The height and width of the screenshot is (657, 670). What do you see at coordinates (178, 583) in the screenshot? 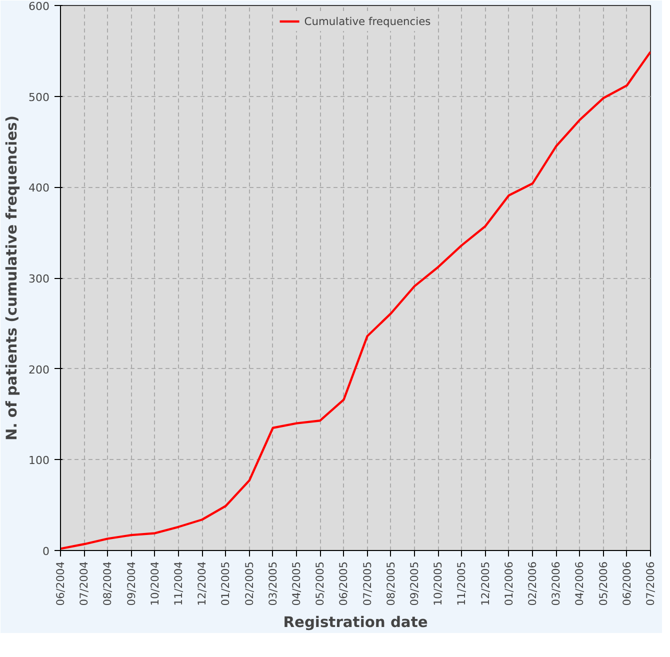
I see `x-tick-label: 11/2004` at bounding box center [178, 583].